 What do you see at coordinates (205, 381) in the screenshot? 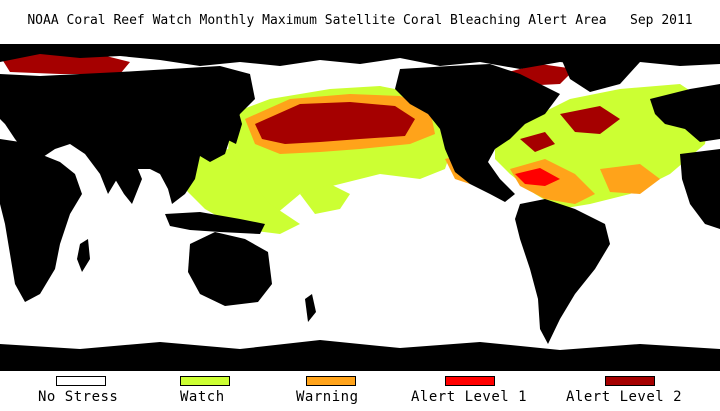
I see `legend-swatch-watch` at bounding box center [205, 381].